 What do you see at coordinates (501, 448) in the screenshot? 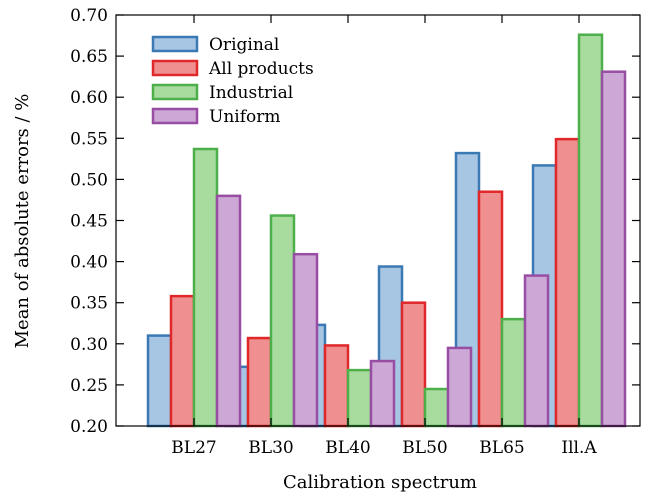
I see `x-tick-label: BL65` at bounding box center [501, 448].